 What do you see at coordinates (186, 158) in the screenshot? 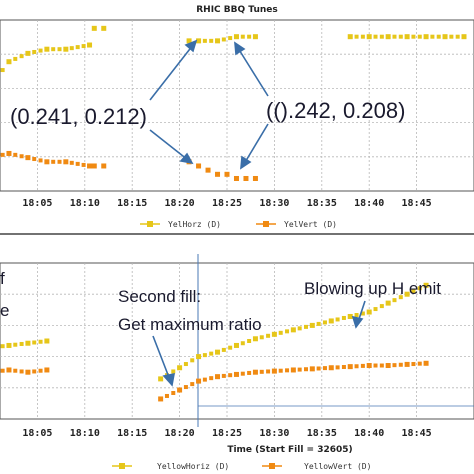
I see `arrow-left-down-head` at bounding box center [186, 158].